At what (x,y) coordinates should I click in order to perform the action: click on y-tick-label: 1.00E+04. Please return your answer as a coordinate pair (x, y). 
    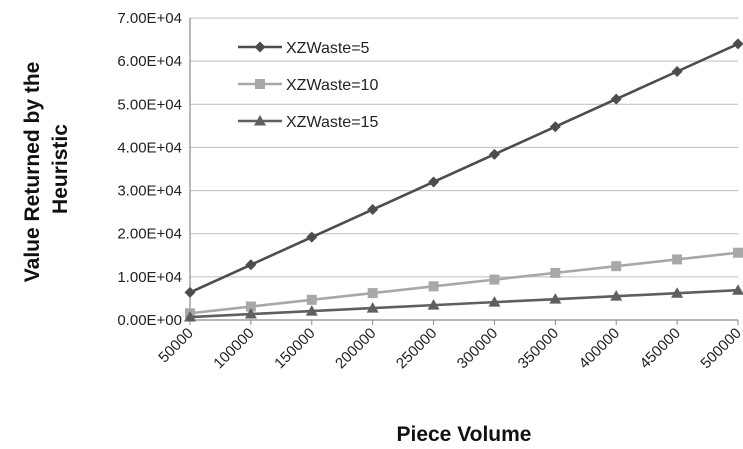
    Looking at the image, I should click on (149, 277).